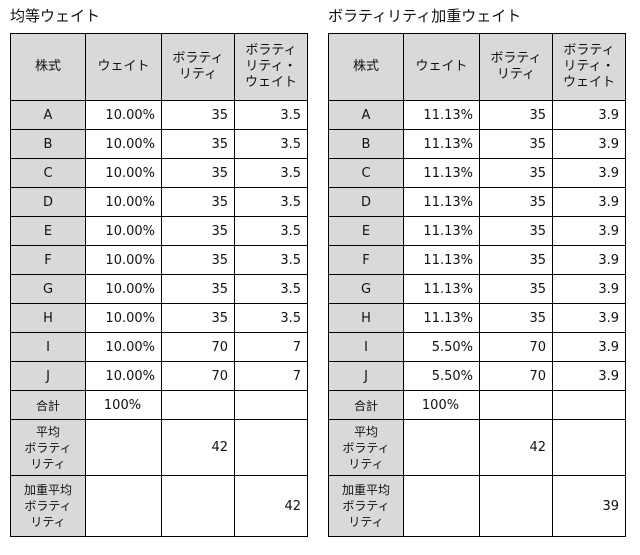 The width and height of the screenshot is (640, 555). Describe the element at coordinates (198, 74) in the screenshot. I see `header-volatility-line2: リティ` at that location.